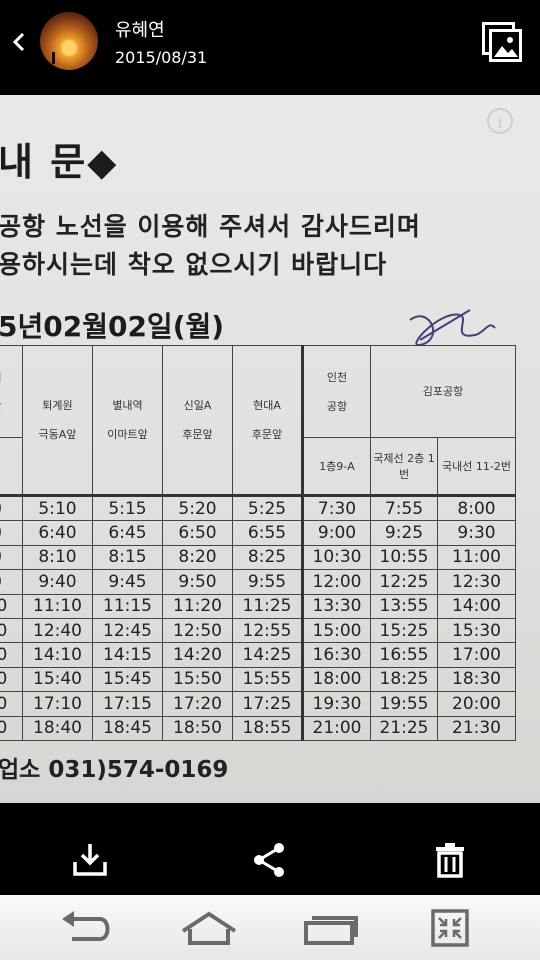 The width and height of the screenshot is (540, 960). Describe the element at coordinates (476, 533) in the screenshot. I see `time-cell: 9:30` at that location.